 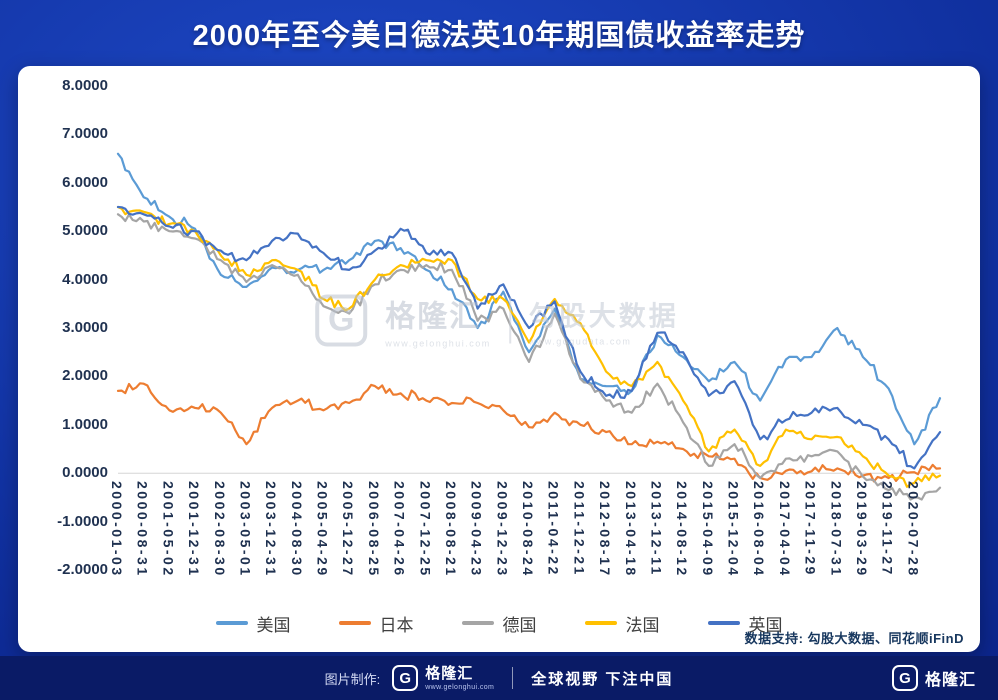 What do you see at coordinates (502, 529) in the screenshot?
I see `x-axis-tick-label: 2009-12-23` at bounding box center [502, 529].